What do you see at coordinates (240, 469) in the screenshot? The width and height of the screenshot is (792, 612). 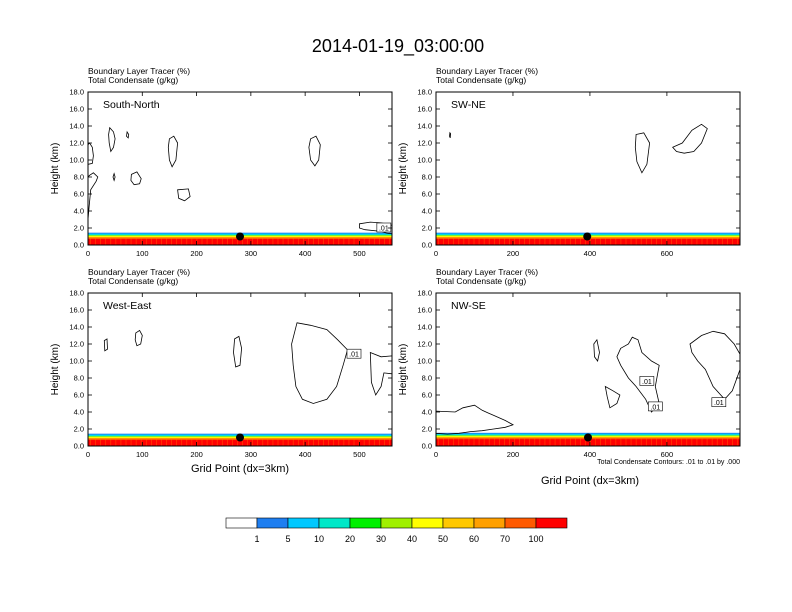 I see `x-axis-label: Grid Point (dx=3km)` at bounding box center [240, 469].